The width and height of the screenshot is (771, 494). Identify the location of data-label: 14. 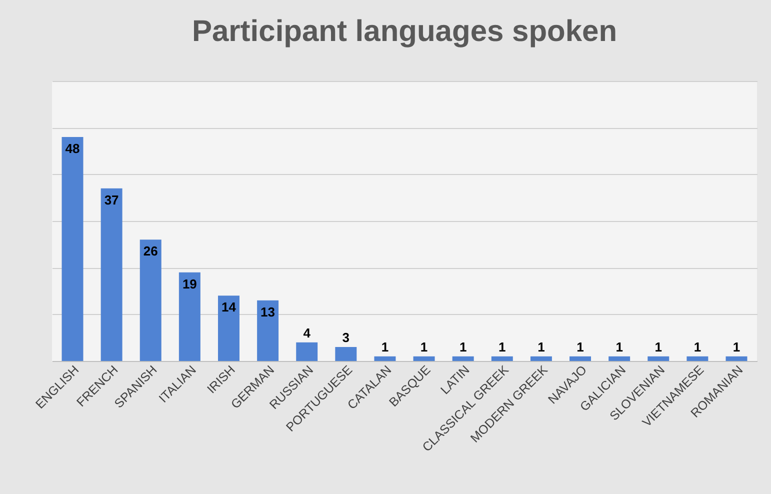
(229, 307).